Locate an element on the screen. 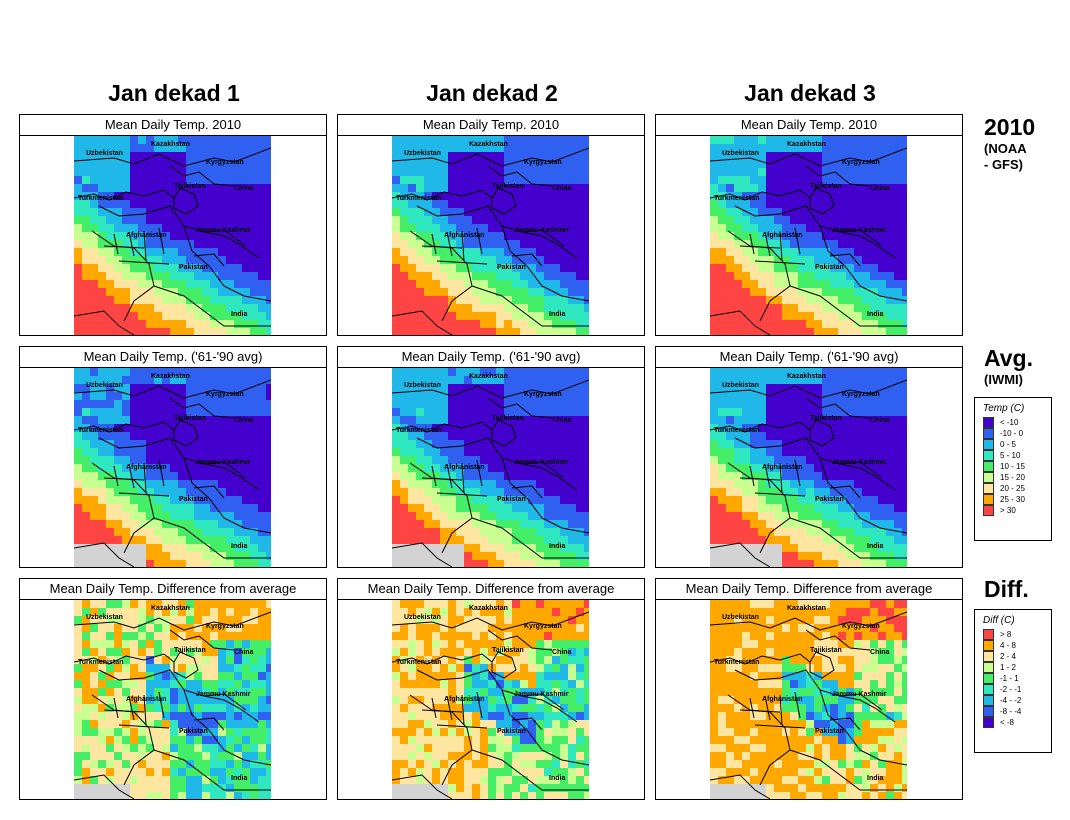  border-line is located at coordinates (124, 195).